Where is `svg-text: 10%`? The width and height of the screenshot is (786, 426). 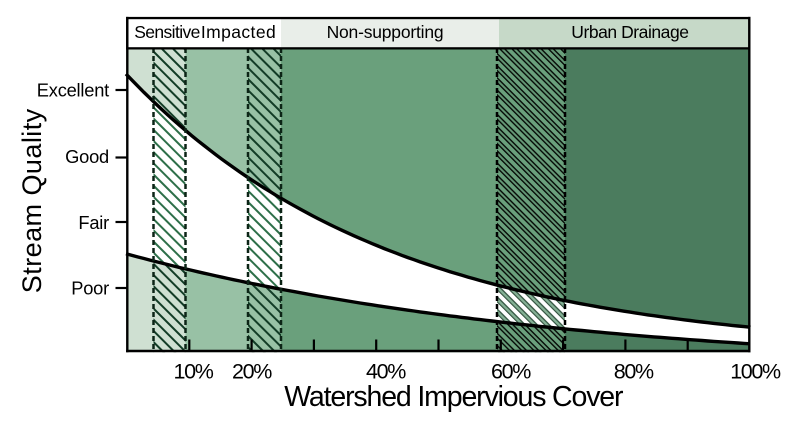
svg-text: 10% is located at coordinates (194, 372).